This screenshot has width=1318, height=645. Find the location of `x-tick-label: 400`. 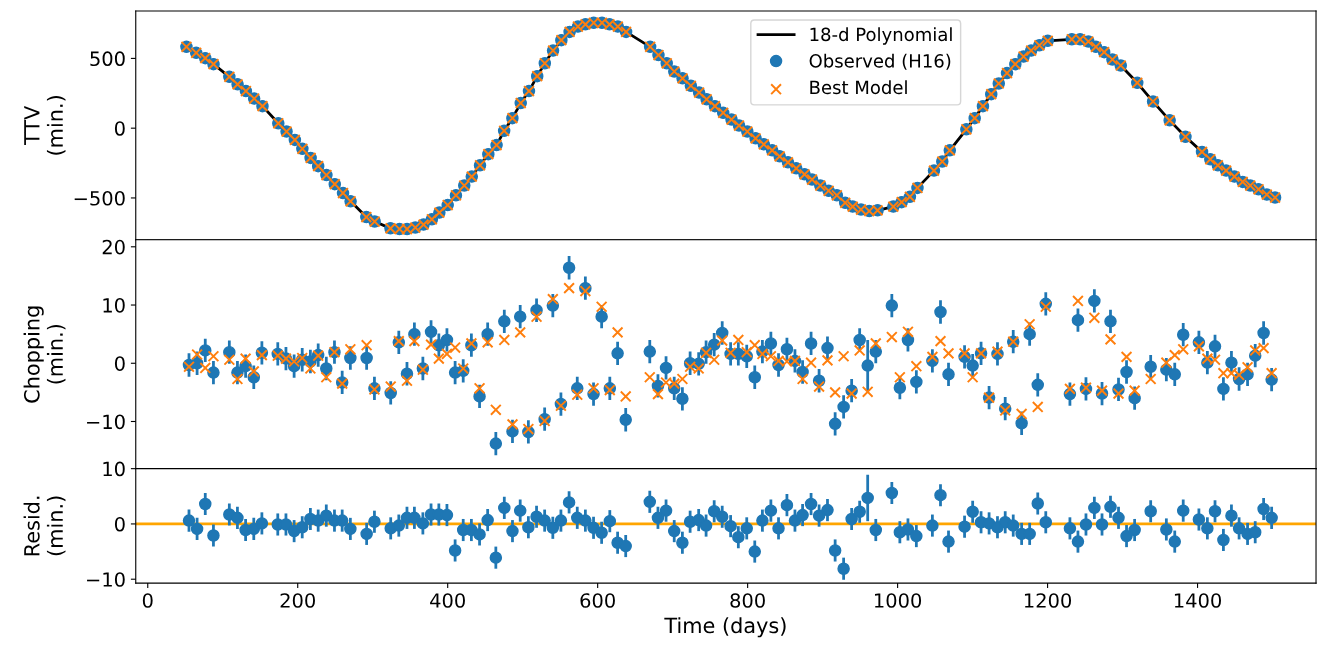

x-tick-label: 400 is located at coordinates (447, 600).